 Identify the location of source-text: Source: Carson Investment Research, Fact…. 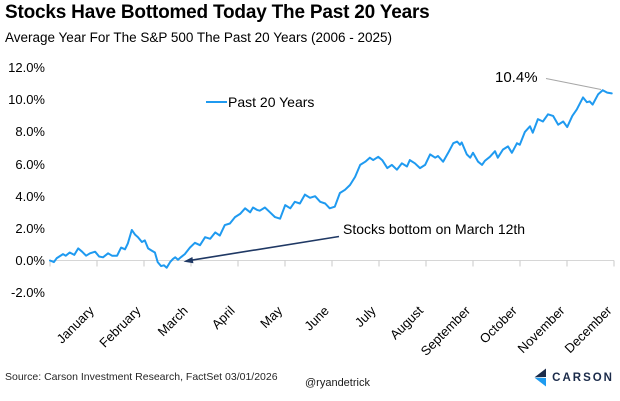
(141, 377).